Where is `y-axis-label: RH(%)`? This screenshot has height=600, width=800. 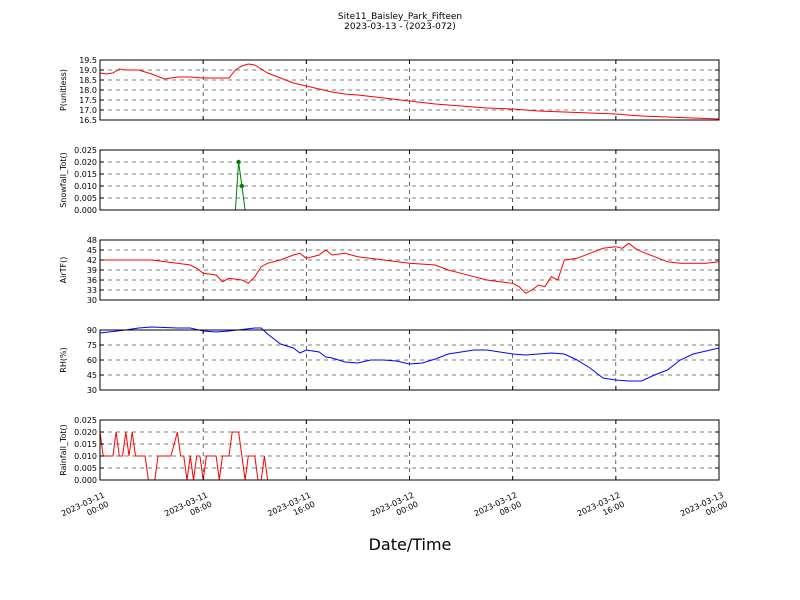
y-axis-label: RH(%) is located at coordinates (63, 359).